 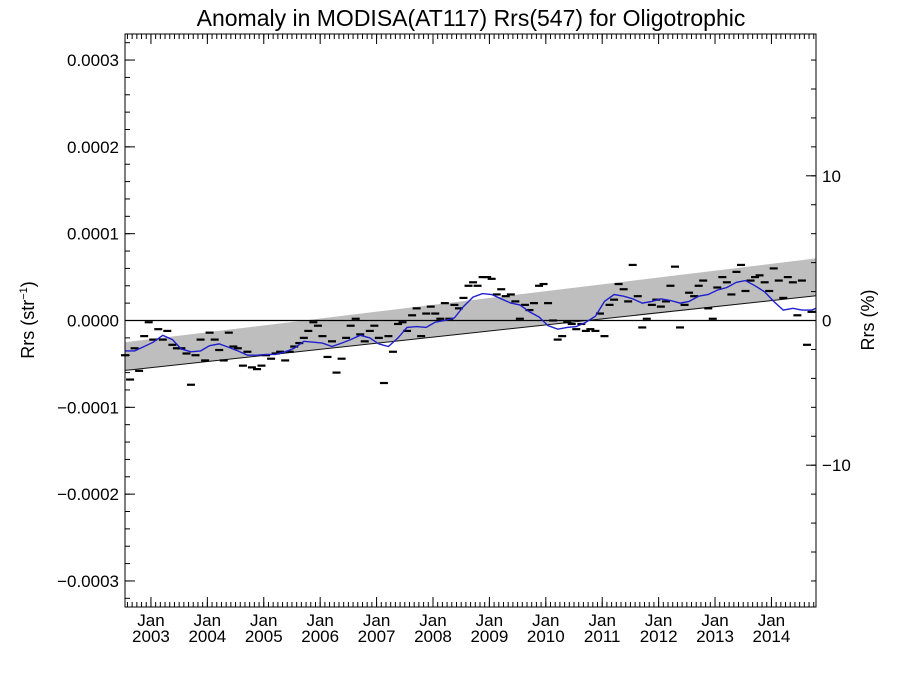 I want to click on y2-tick-label: 10, so click(x=831, y=176).